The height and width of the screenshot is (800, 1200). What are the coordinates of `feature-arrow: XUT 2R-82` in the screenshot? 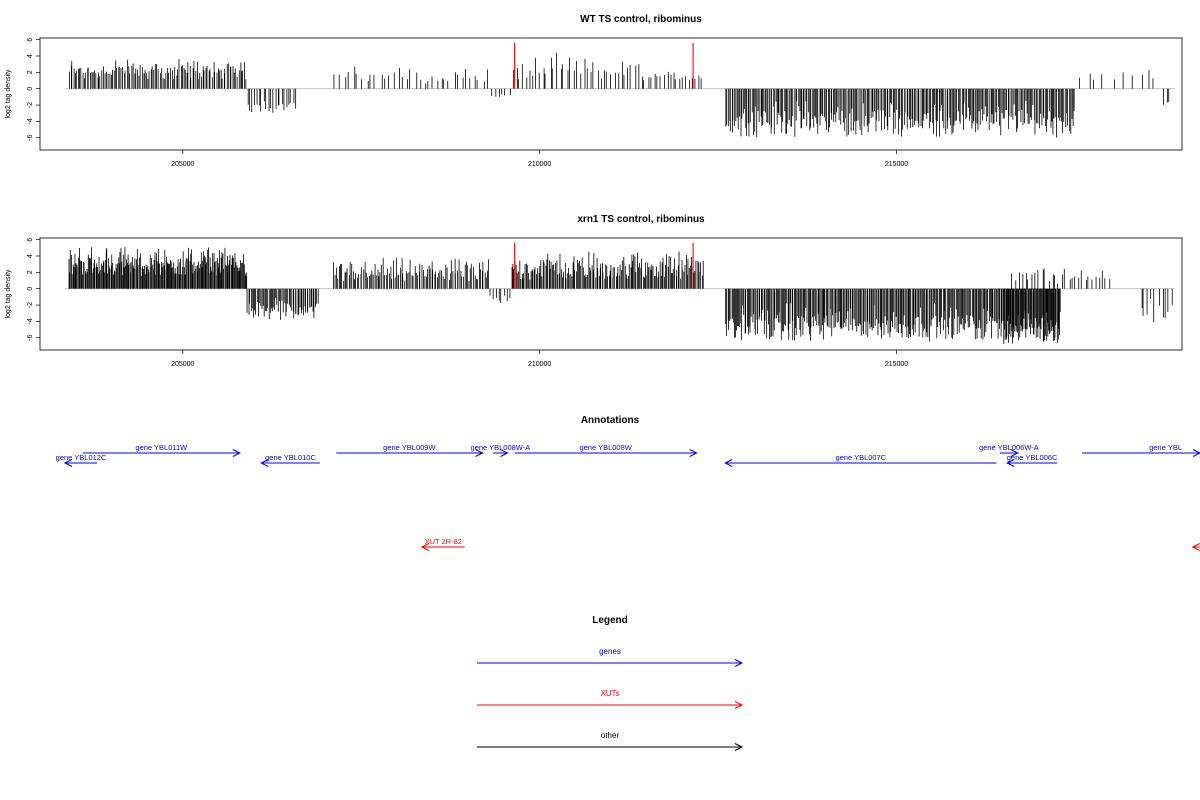 It's located at (442, 544).